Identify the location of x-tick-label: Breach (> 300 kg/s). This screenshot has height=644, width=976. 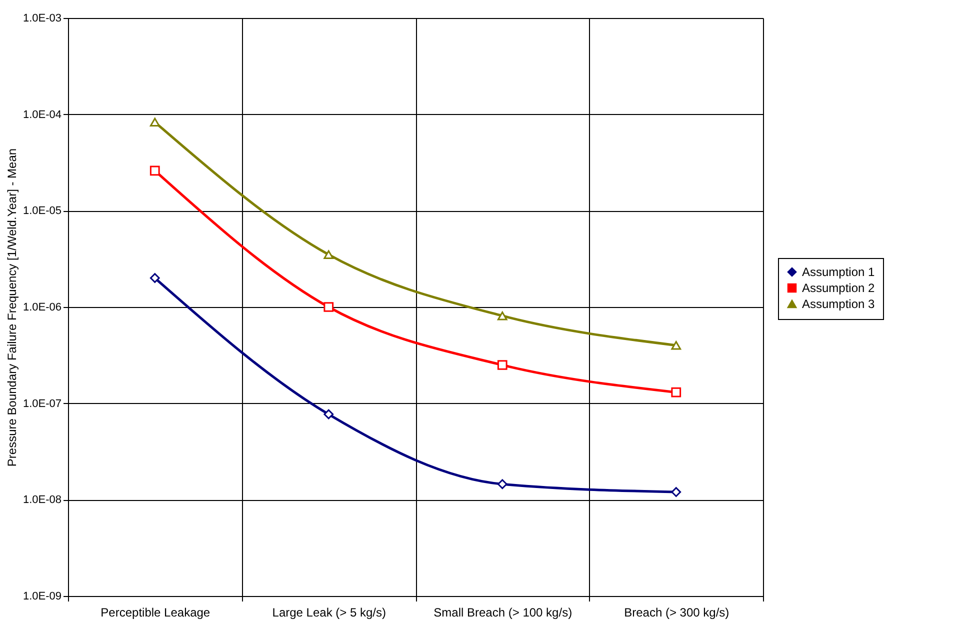
(677, 613).